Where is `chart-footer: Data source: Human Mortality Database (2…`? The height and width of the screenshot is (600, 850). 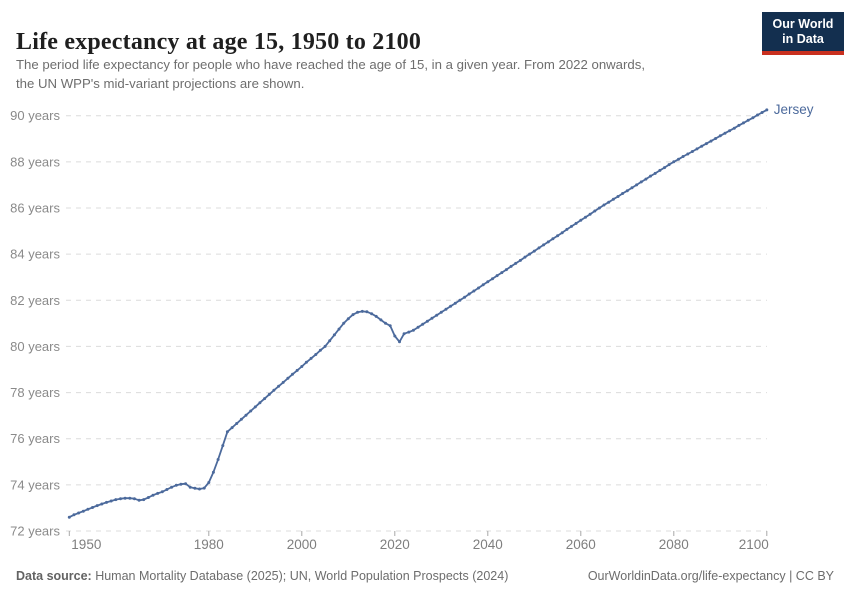
chart-footer: Data source: Human Mortality Database (2… is located at coordinates (425, 576).